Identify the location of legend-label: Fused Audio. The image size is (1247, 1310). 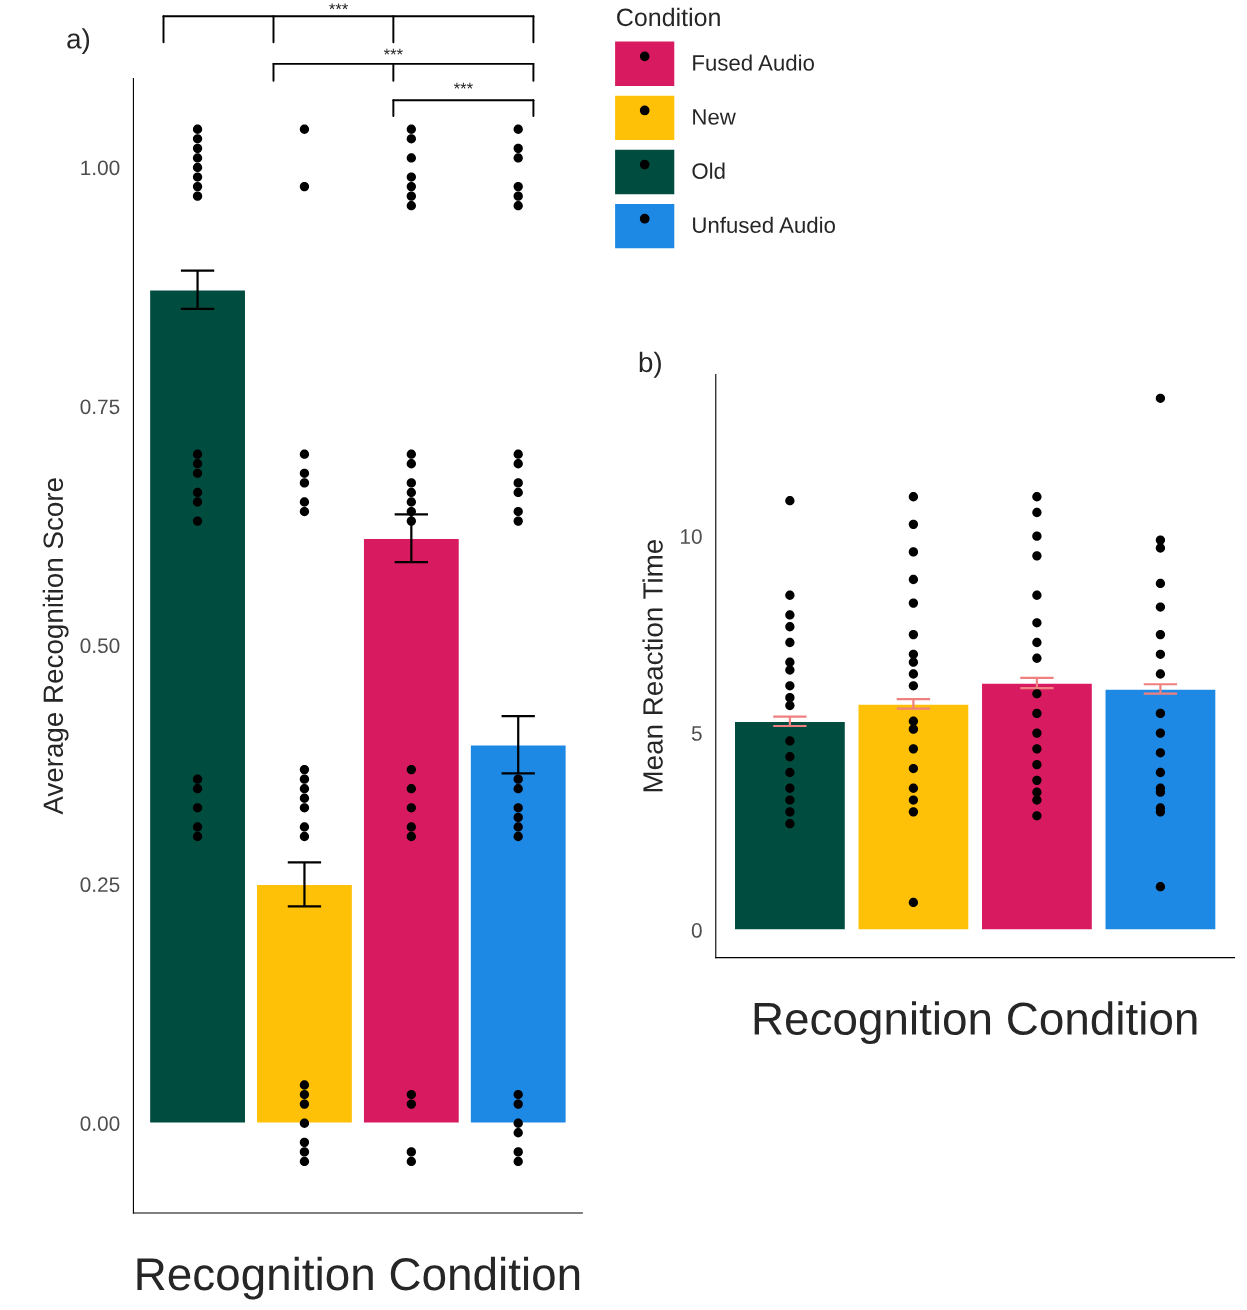
(753, 62).